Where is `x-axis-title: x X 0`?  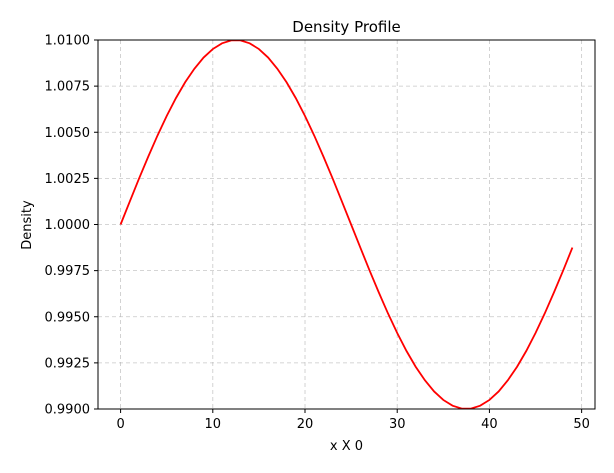 x-axis-title: x X 0 is located at coordinates (346, 446).